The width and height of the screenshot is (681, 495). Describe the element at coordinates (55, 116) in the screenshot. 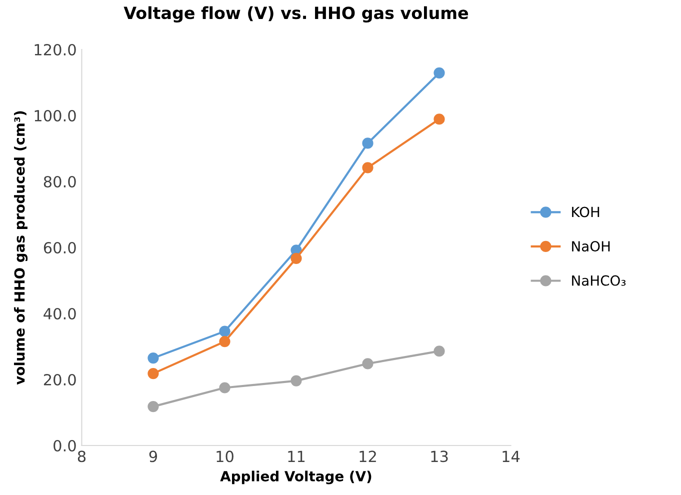

I see `y-tick-label: 100.0` at that location.